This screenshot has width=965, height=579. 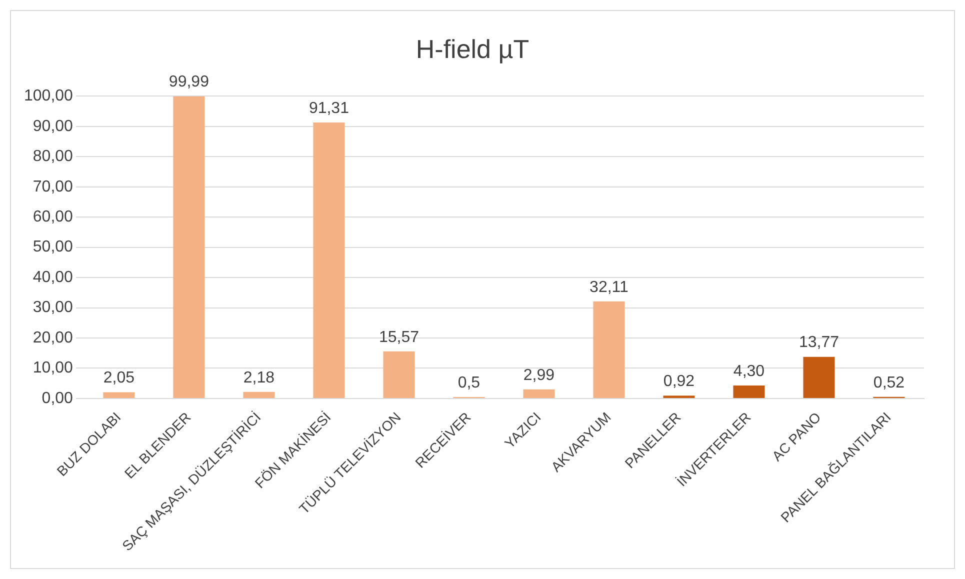 I want to click on y-tick-label: 90,00, so click(x=53, y=126).